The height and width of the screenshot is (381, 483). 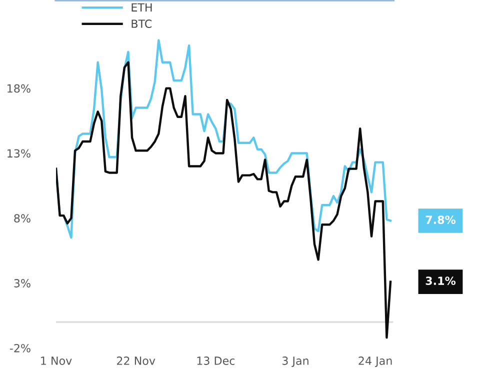 What do you see at coordinates (19, 153) in the screenshot?
I see `y-tick-label: 13%` at bounding box center [19, 153].